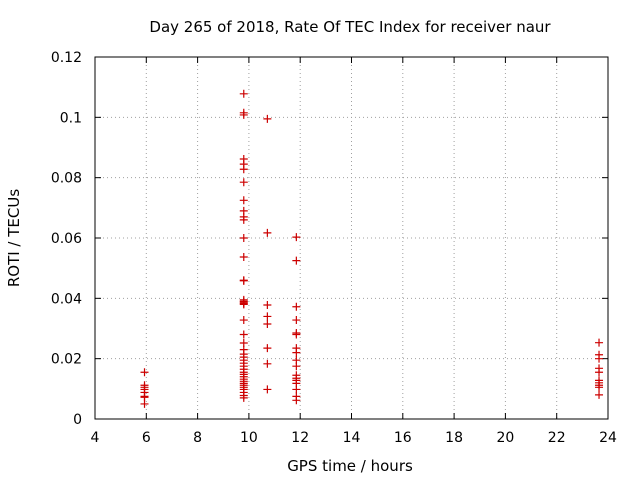  Describe the element at coordinates (66, 239) in the screenshot. I see `y-tick-label: 0.06` at that location.